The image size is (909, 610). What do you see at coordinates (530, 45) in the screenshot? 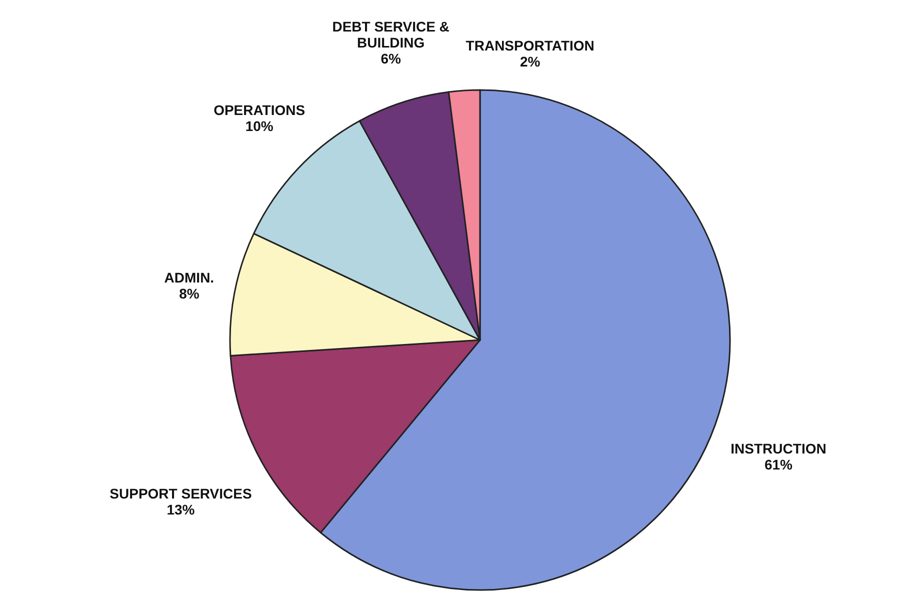
I see `slice-label: TRANSPORTATION` at bounding box center [530, 45].